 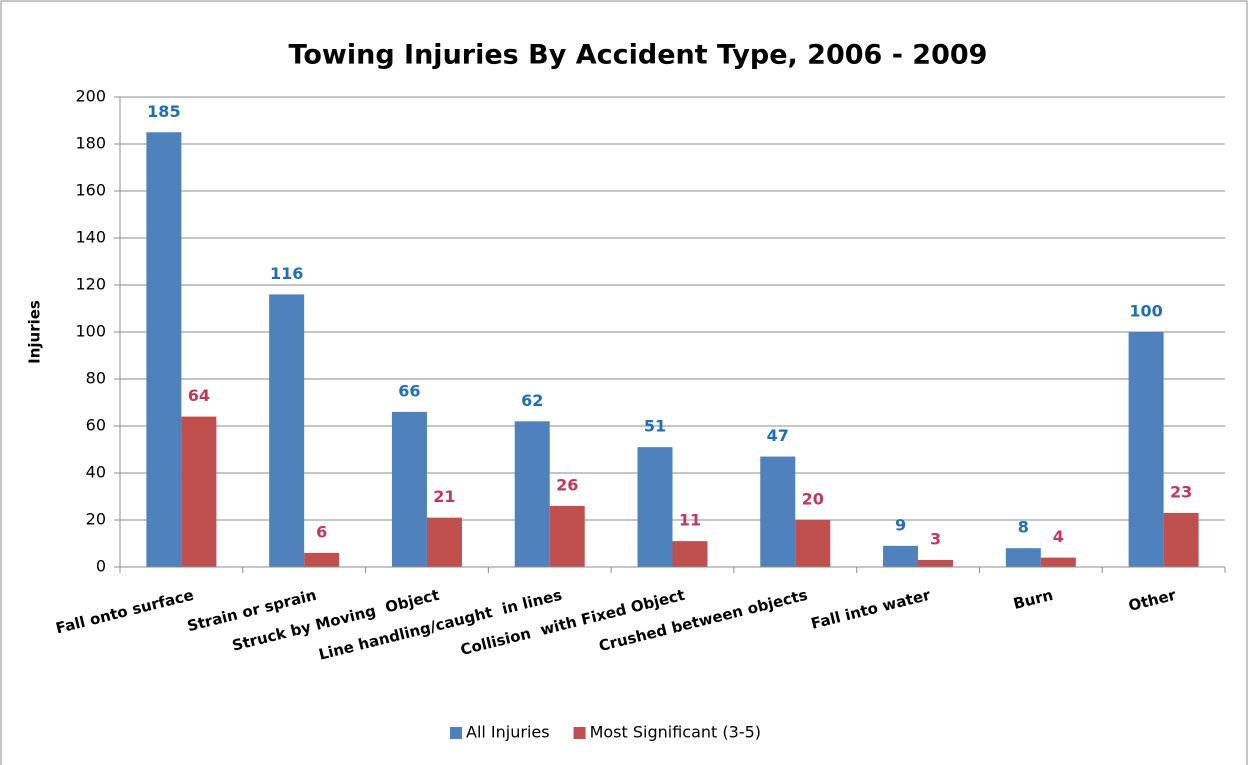 What do you see at coordinates (96, 425) in the screenshot?
I see `y-tick-label: 60` at bounding box center [96, 425].